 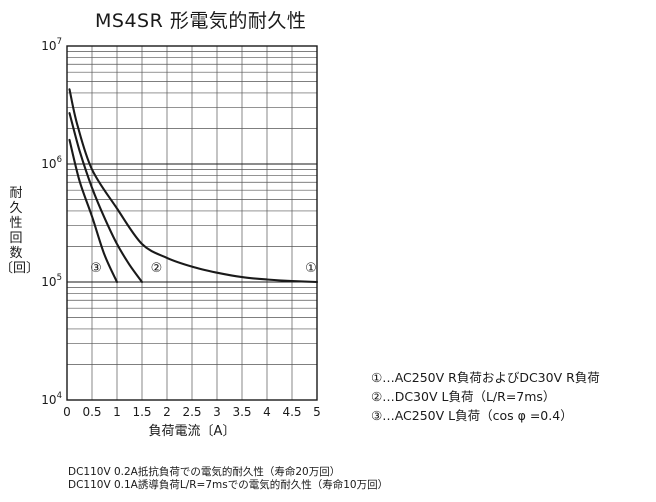 What do you see at coordinates (117, 412) in the screenshot?
I see `x-tick-label: 1` at bounding box center [117, 412].